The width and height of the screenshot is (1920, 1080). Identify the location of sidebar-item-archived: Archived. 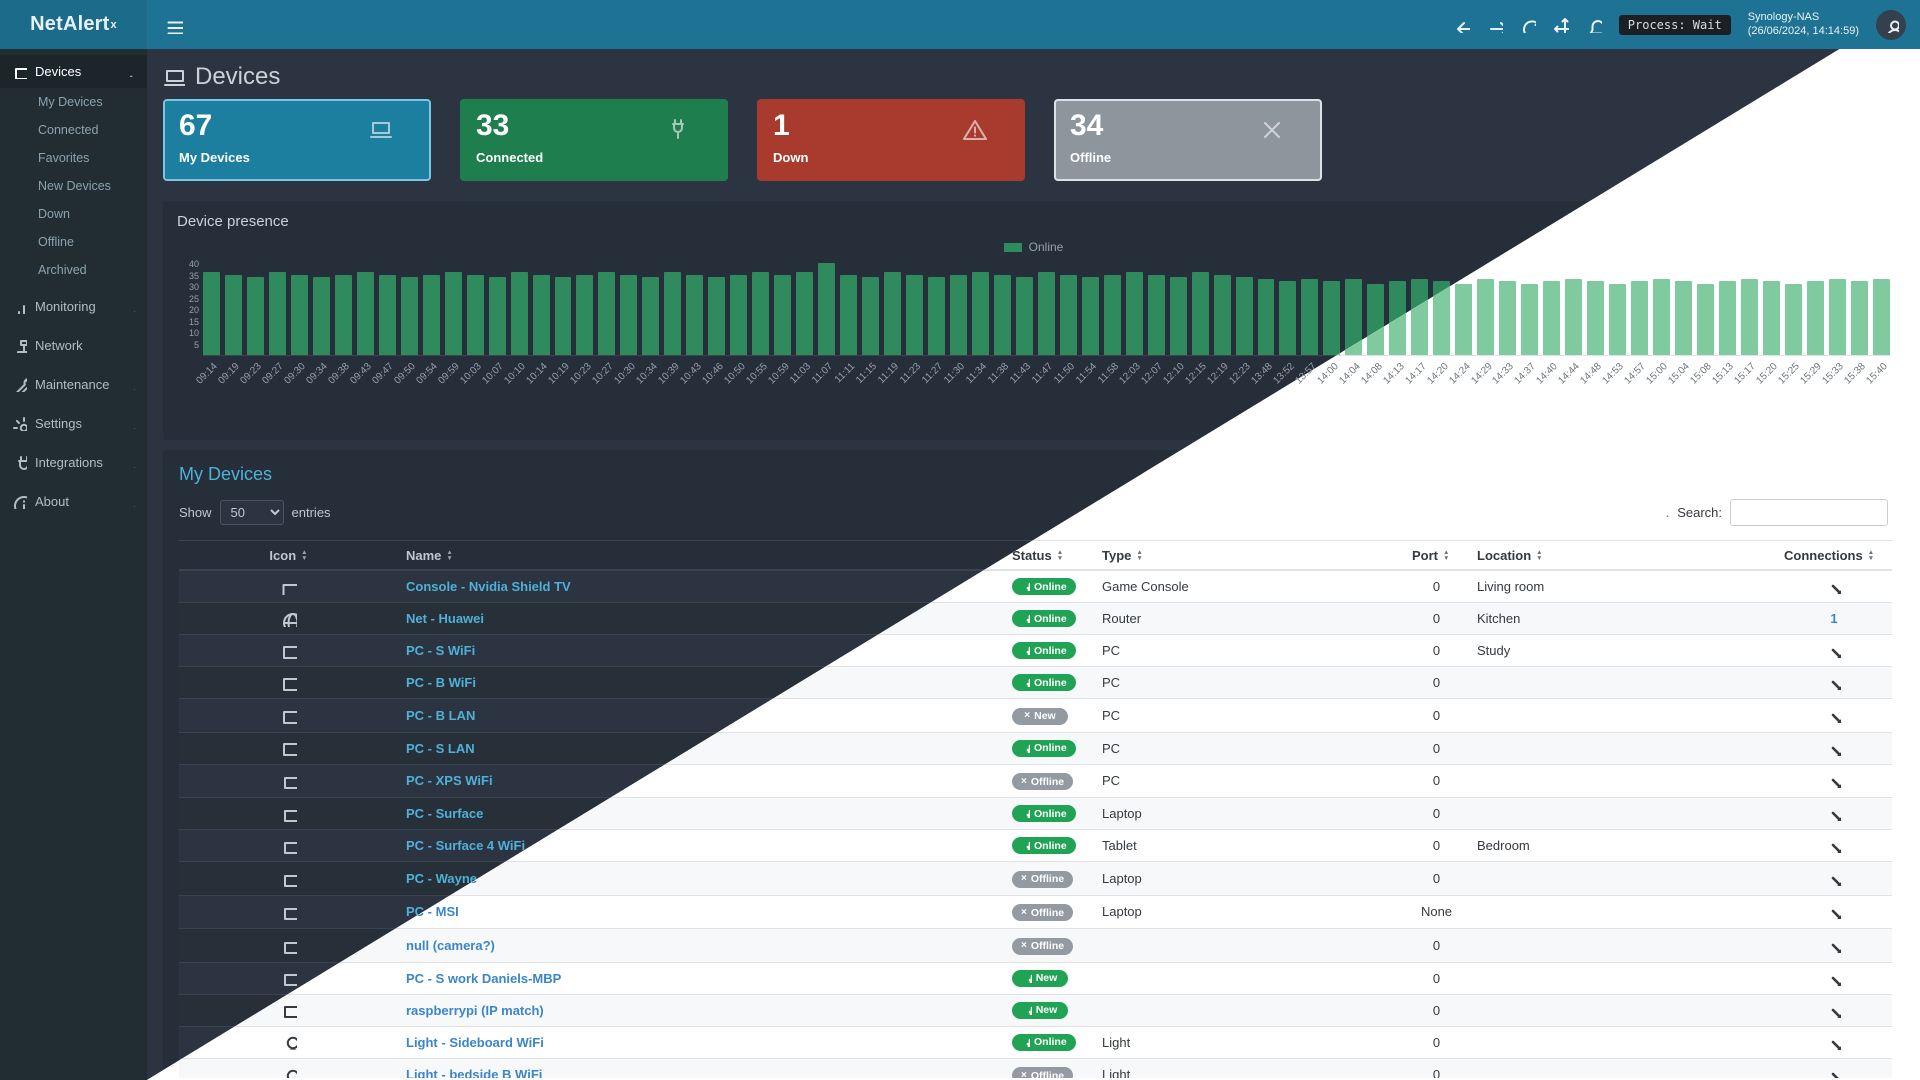
(62, 270).